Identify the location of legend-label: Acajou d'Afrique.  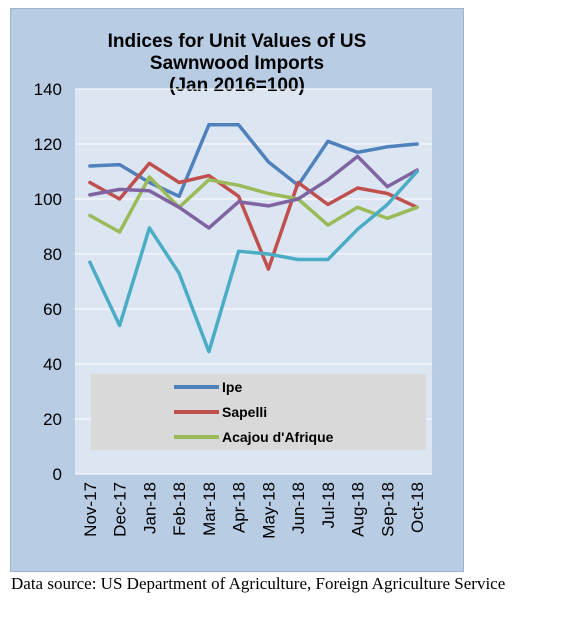
(278, 437).